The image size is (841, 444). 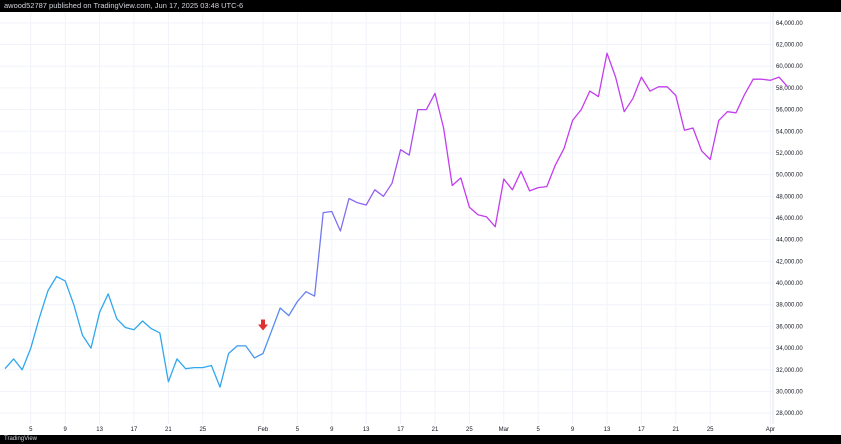 What do you see at coordinates (789, 46) in the screenshot?
I see `y-tick-label: 62,000.00` at bounding box center [789, 46].